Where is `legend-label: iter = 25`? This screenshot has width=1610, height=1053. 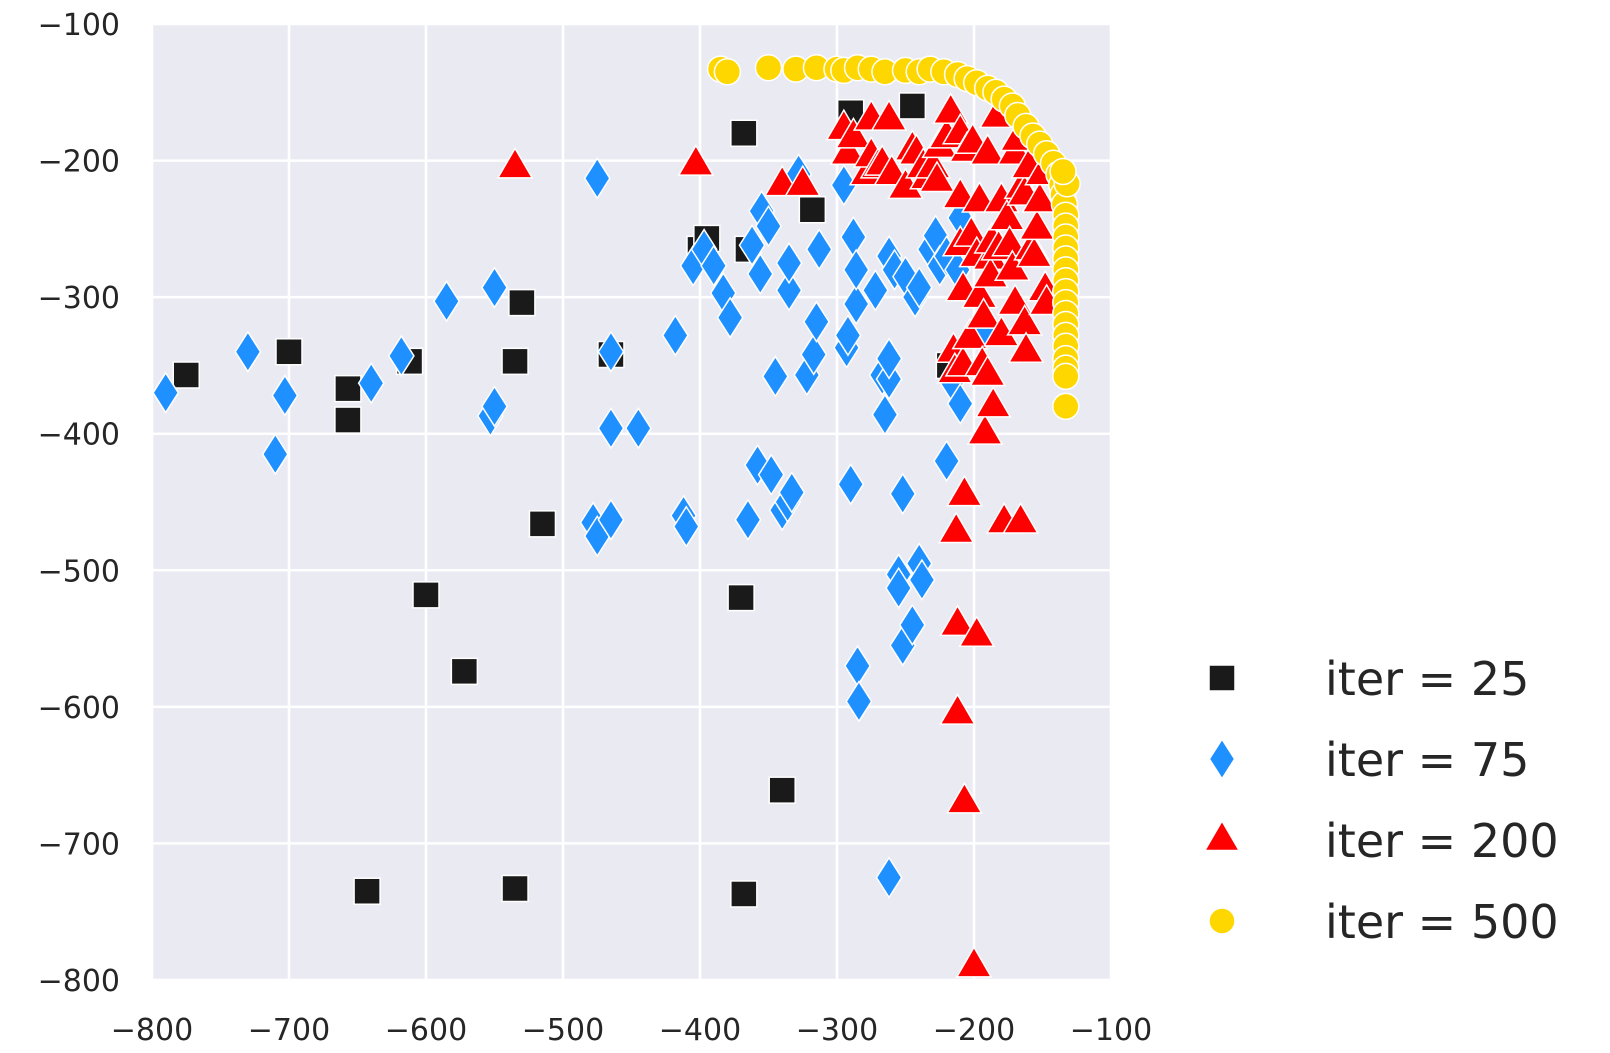
legend-label: iter = 25 is located at coordinates (1427, 679).